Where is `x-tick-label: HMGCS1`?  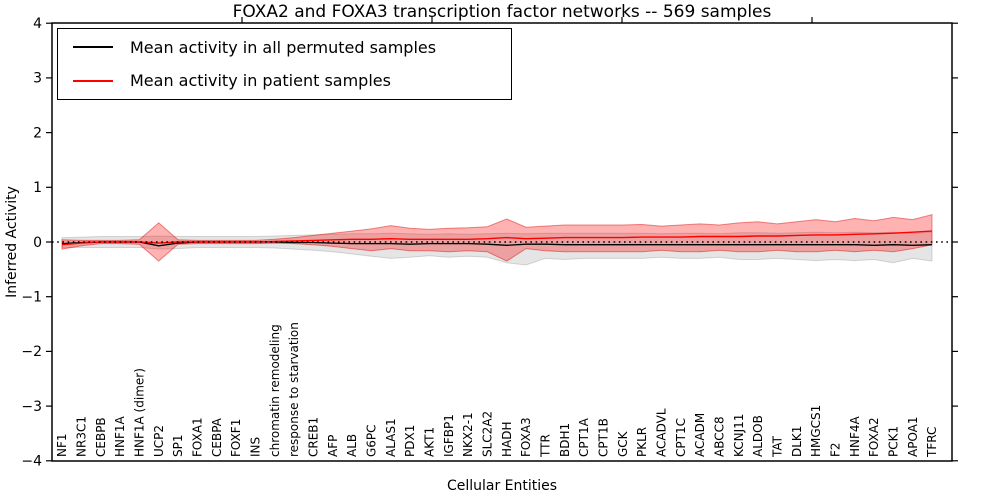 x-tick-label: HMGCS1 is located at coordinates (816, 431).